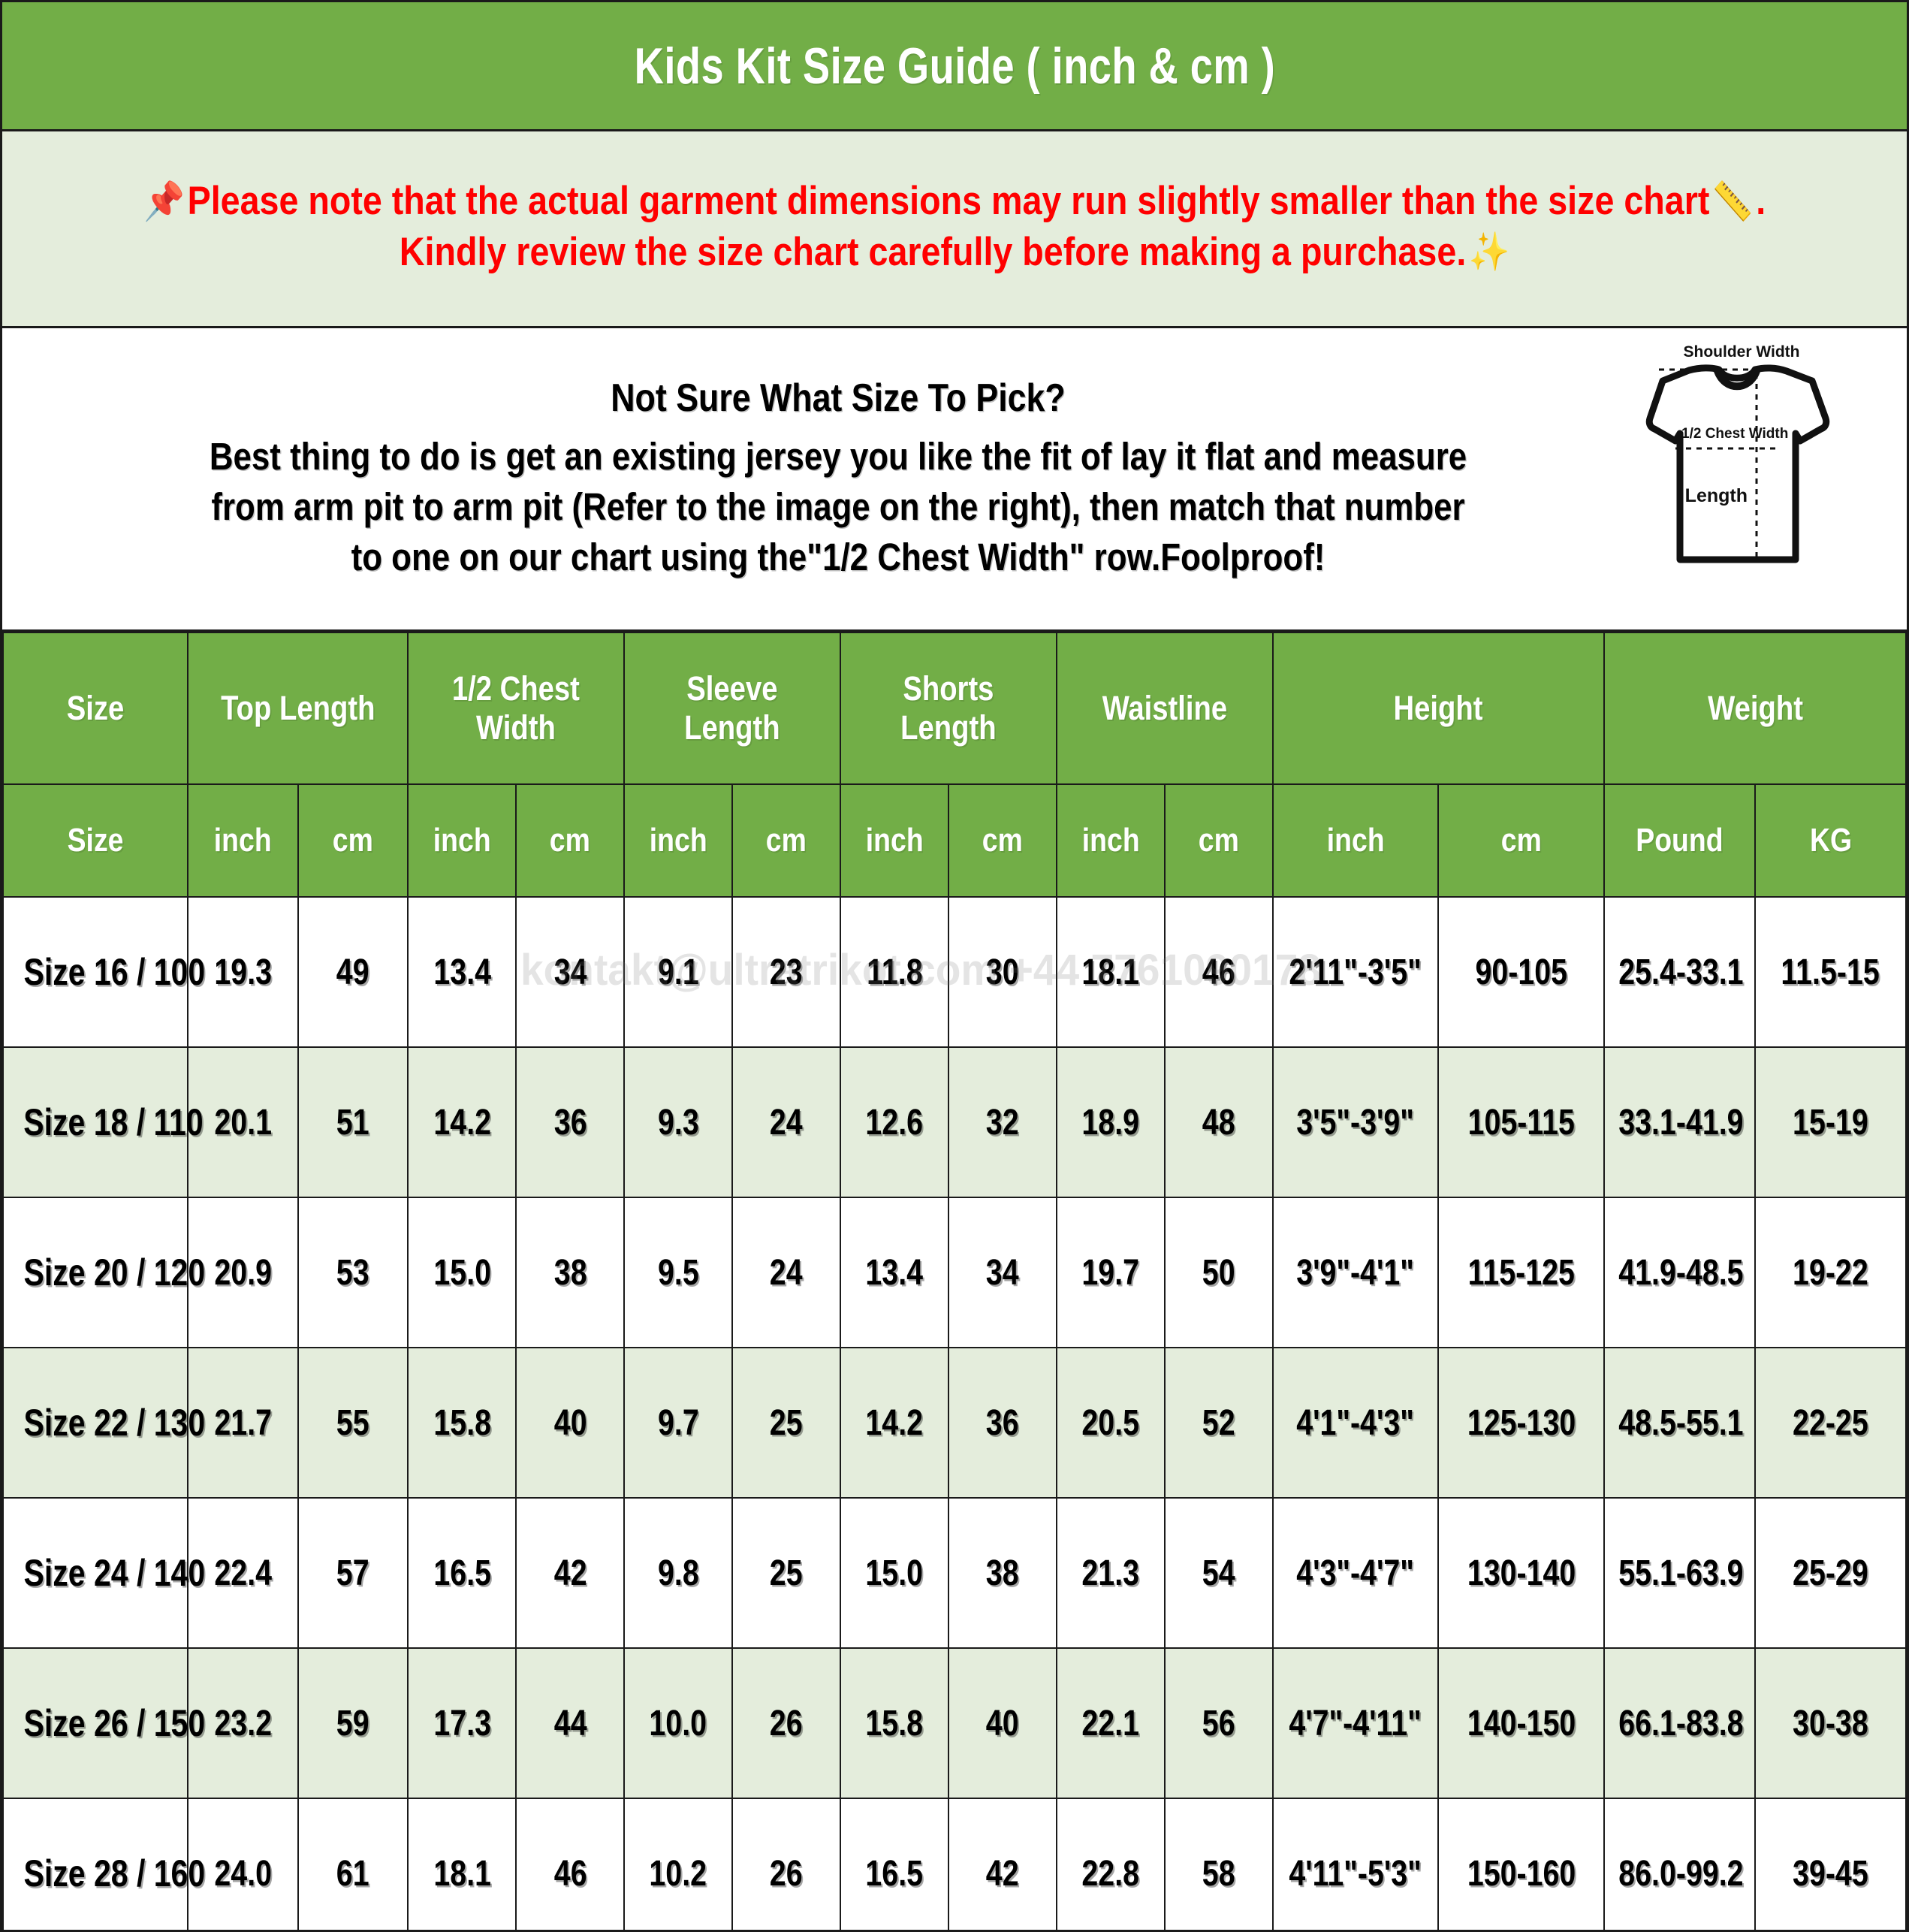 The image size is (1909, 1932). Describe the element at coordinates (1355, 1122) in the screenshot. I see `table-cell-value: 3'5"-3'9"` at that location.